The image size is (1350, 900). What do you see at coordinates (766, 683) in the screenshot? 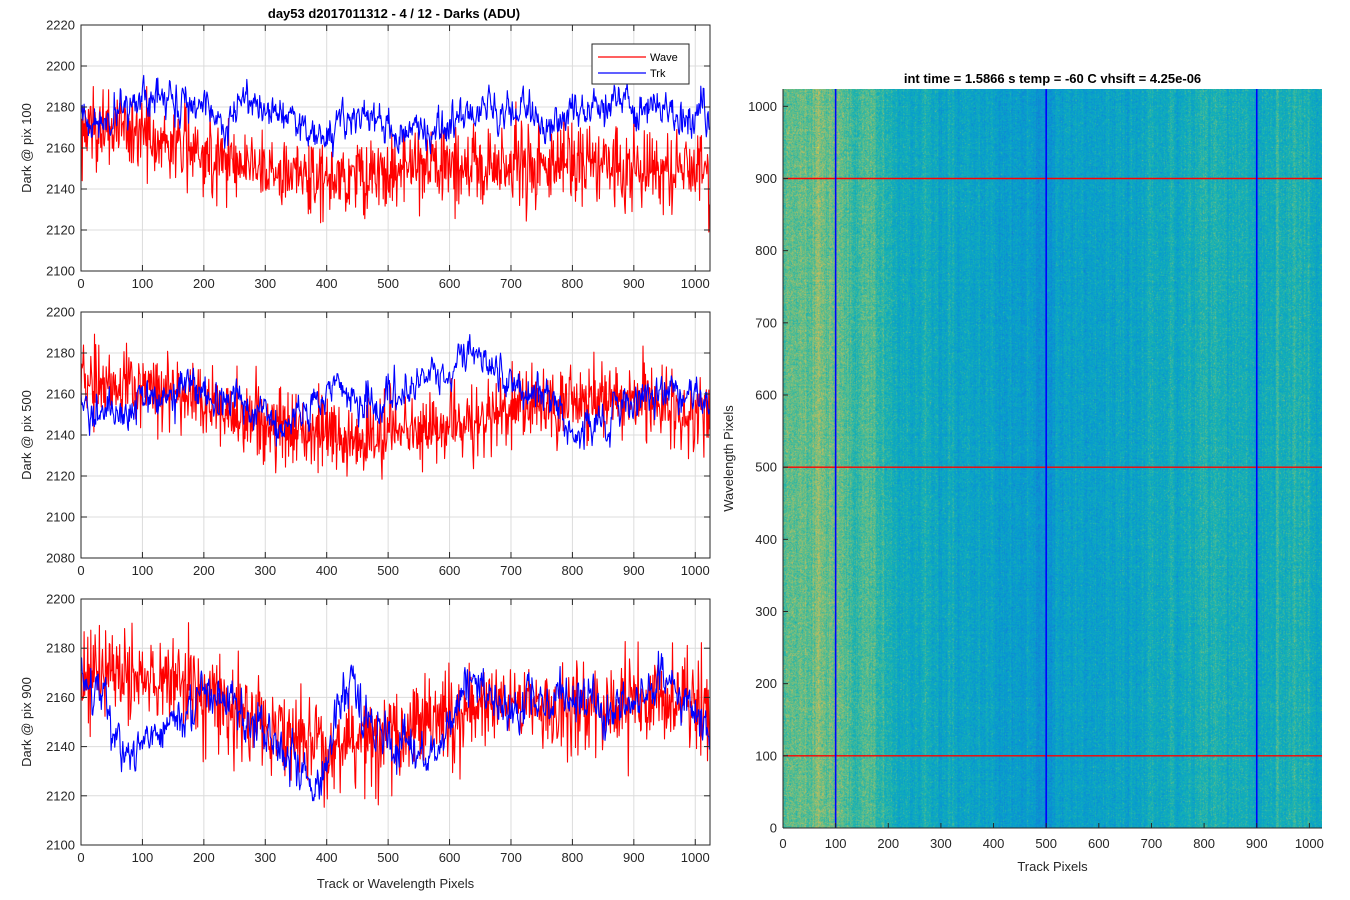
I see `y-tick-label: 200` at bounding box center [766, 683].